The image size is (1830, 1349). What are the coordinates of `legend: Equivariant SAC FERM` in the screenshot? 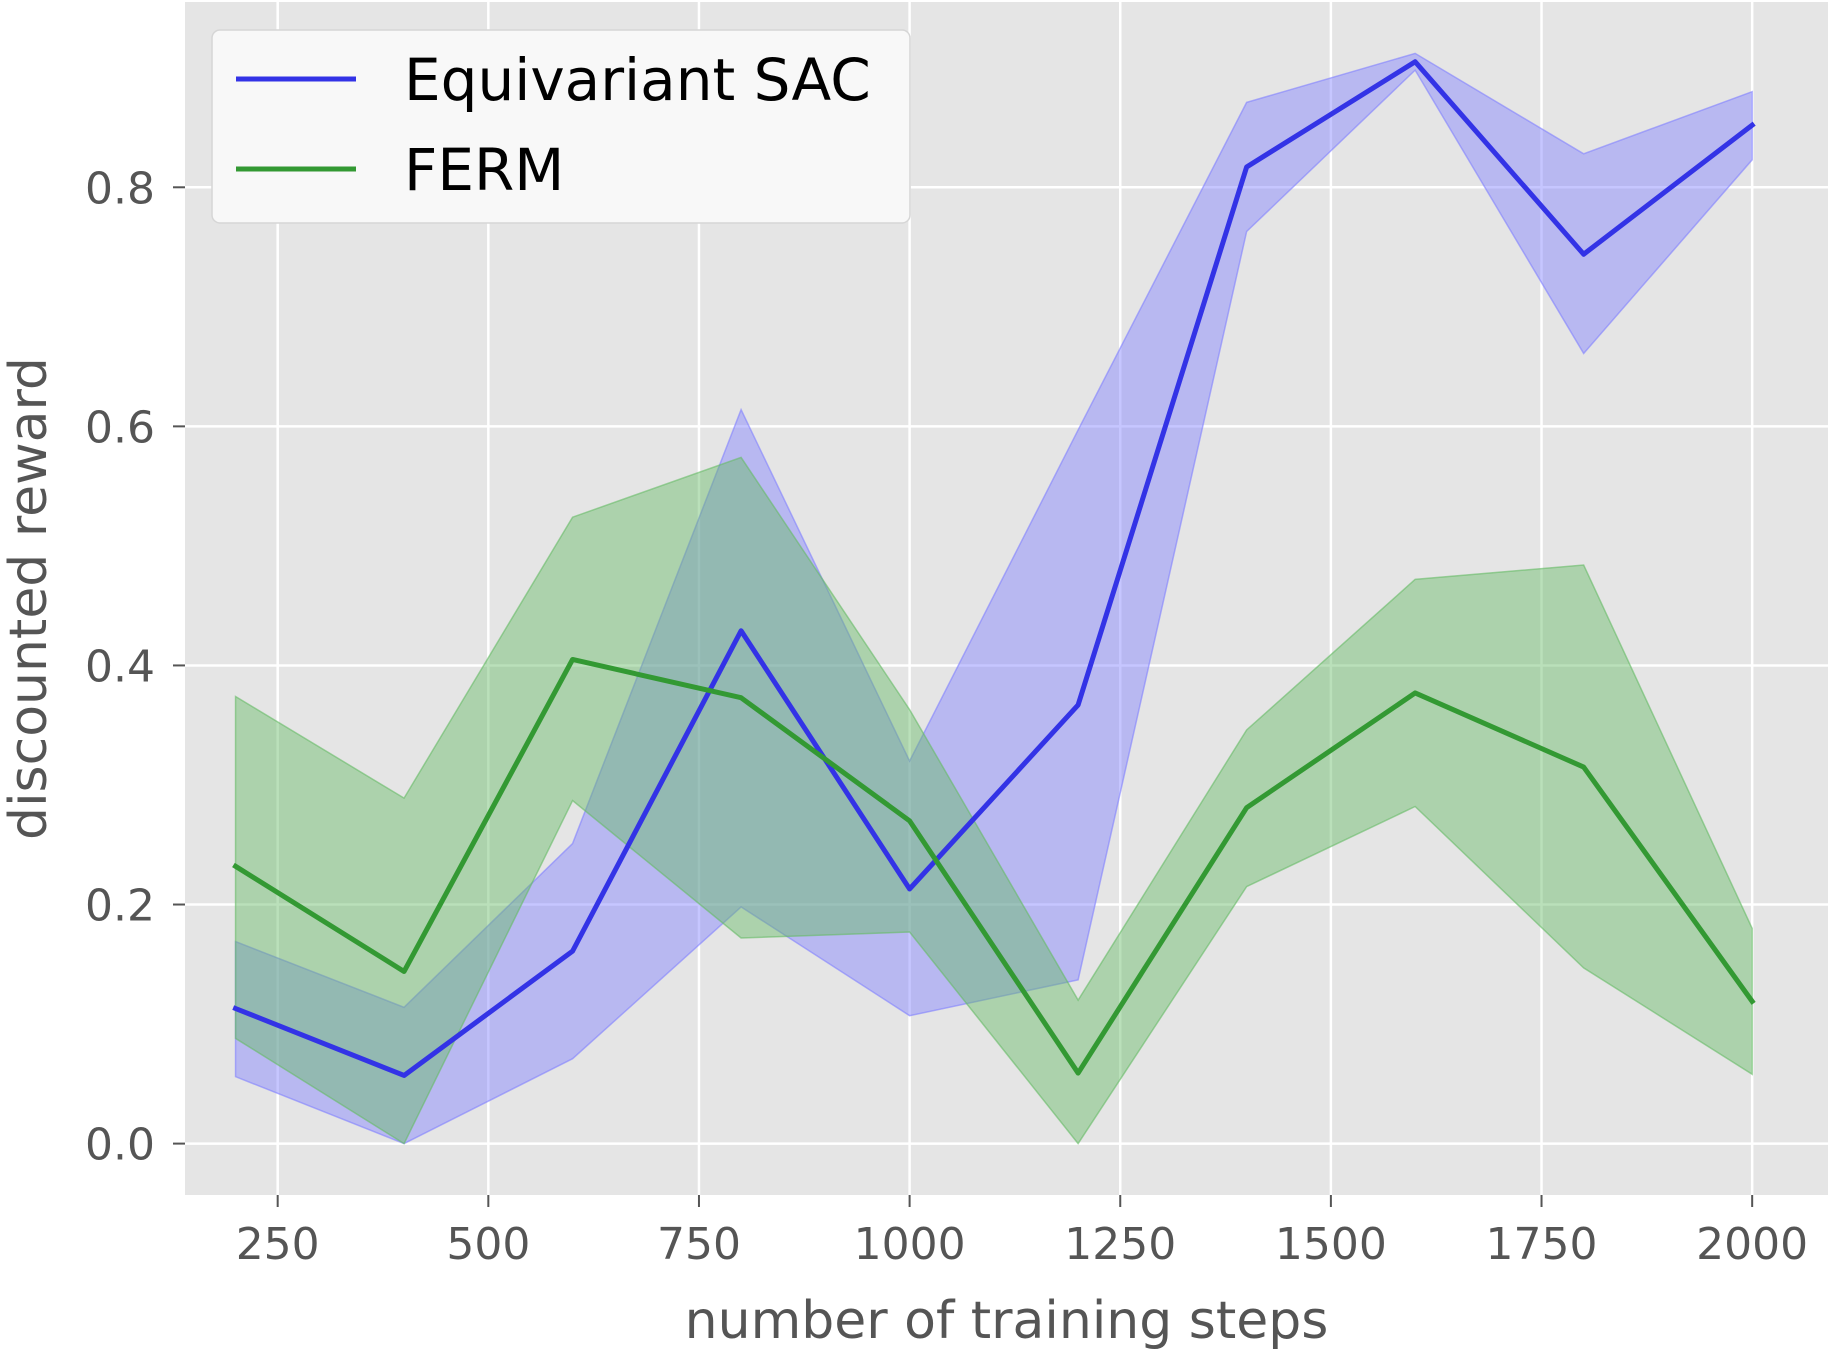 It's located at (561, 126).